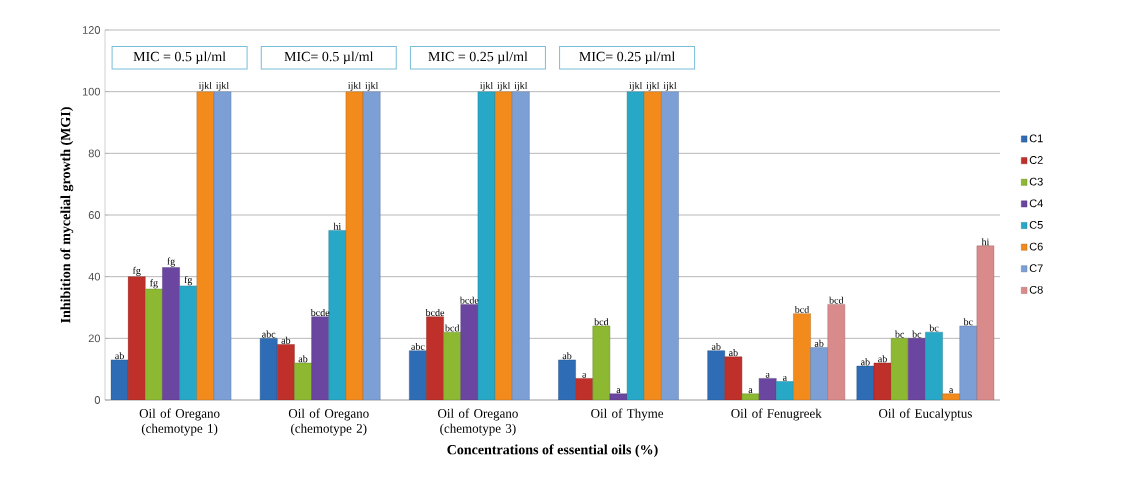 This screenshot has width=1134, height=482. Describe the element at coordinates (94, 276) in the screenshot. I see `y-tick-label: 40` at that location.